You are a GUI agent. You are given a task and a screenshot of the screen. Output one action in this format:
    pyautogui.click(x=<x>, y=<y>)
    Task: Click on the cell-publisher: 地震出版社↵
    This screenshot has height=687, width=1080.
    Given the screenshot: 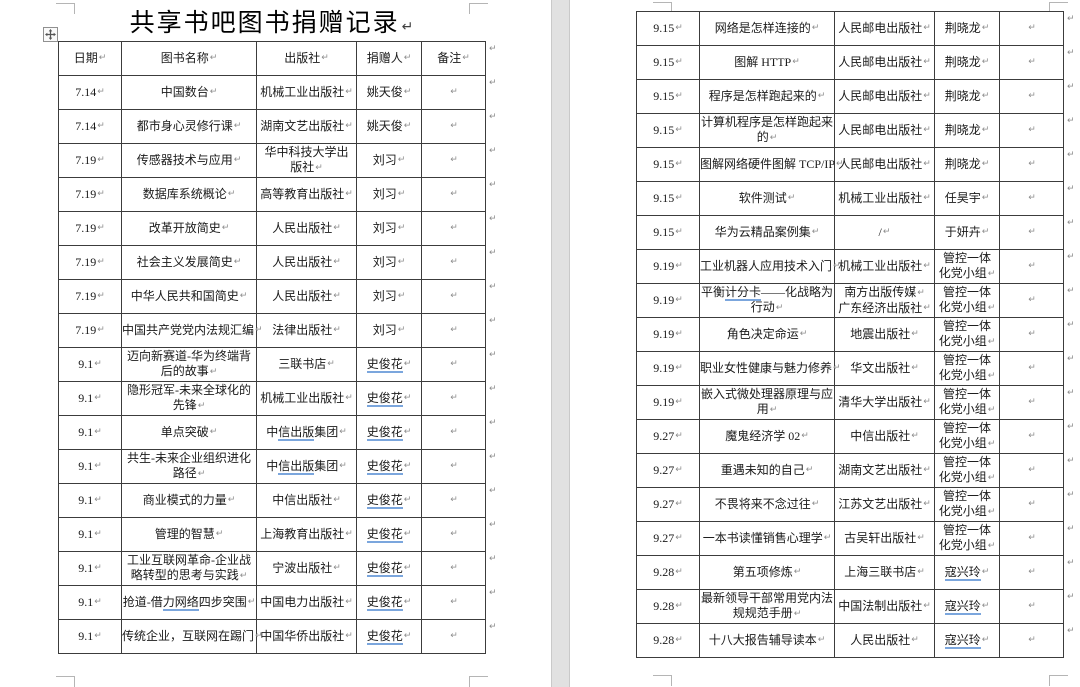 What is the action you would take?
    pyautogui.click(x=884, y=334)
    